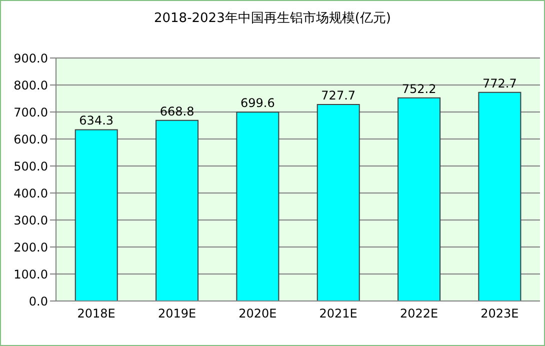 This screenshot has height=346, width=545. What do you see at coordinates (31, 166) in the screenshot?
I see `y-tick-label: 500.0` at bounding box center [31, 166].